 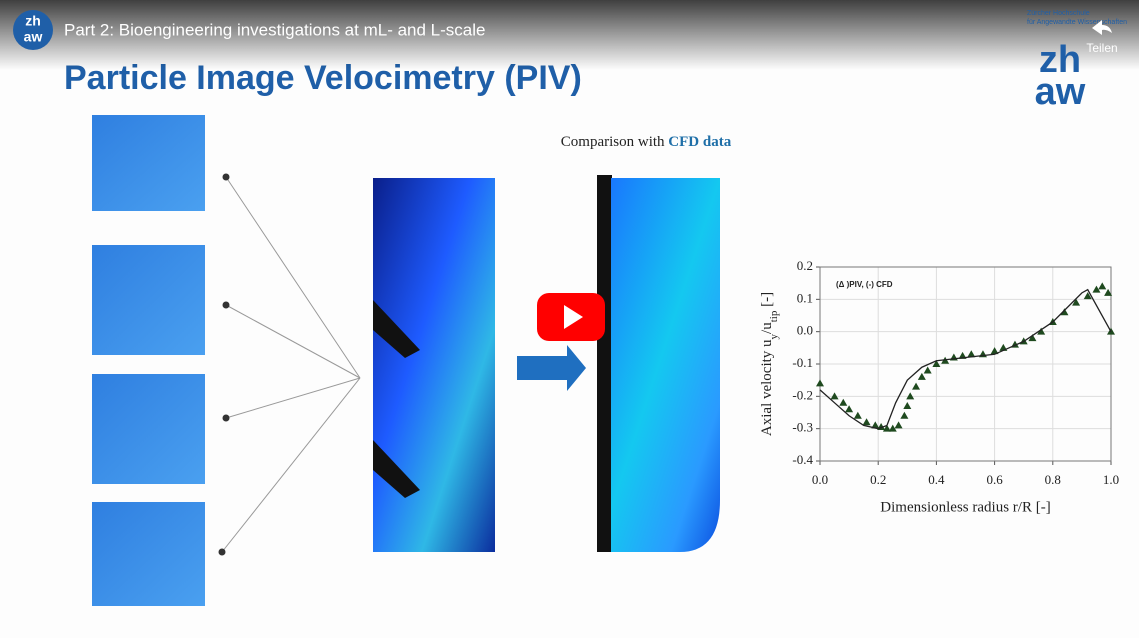 What do you see at coordinates (965, 507) in the screenshot?
I see `x-axis-label: Dimensionless radius r/R [-]` at bounding box center [965, 507].